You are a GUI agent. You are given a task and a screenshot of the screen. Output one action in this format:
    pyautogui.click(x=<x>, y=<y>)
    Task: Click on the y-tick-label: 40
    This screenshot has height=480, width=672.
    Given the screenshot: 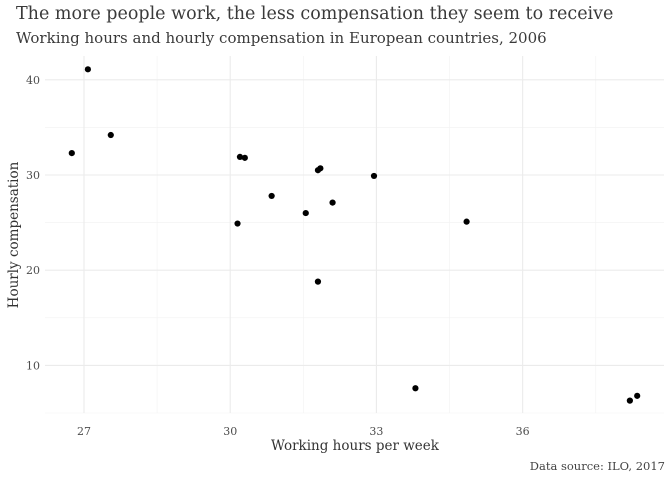 What is the action you would take?
    pyautogui.click(x=33, y=80)
    